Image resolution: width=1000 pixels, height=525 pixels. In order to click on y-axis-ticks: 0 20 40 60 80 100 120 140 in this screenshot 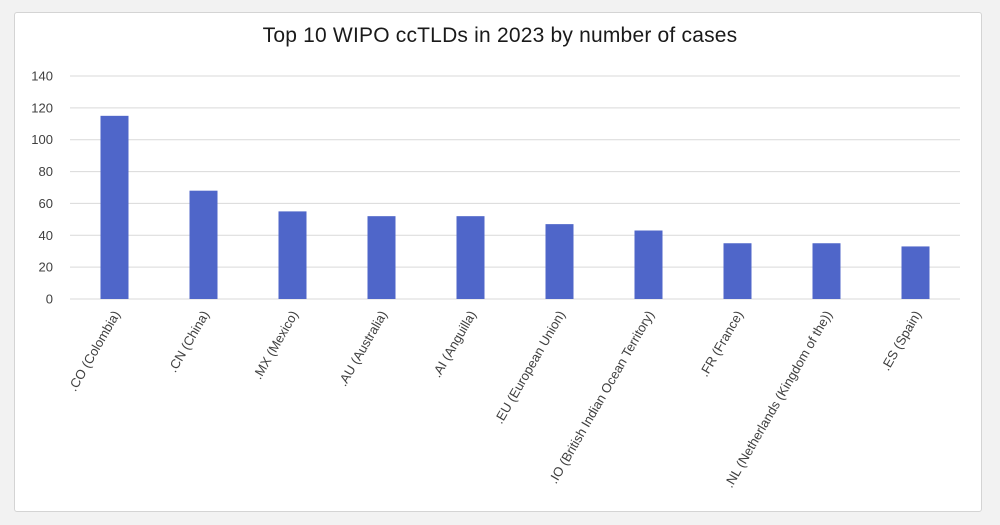, I will do `click(42, 188)`.